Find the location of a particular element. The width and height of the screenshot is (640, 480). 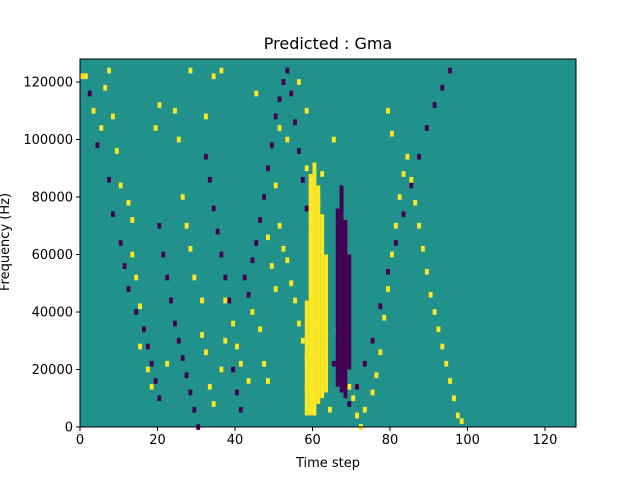

x-tick-label: 0 is located at coordinates (80, 440).